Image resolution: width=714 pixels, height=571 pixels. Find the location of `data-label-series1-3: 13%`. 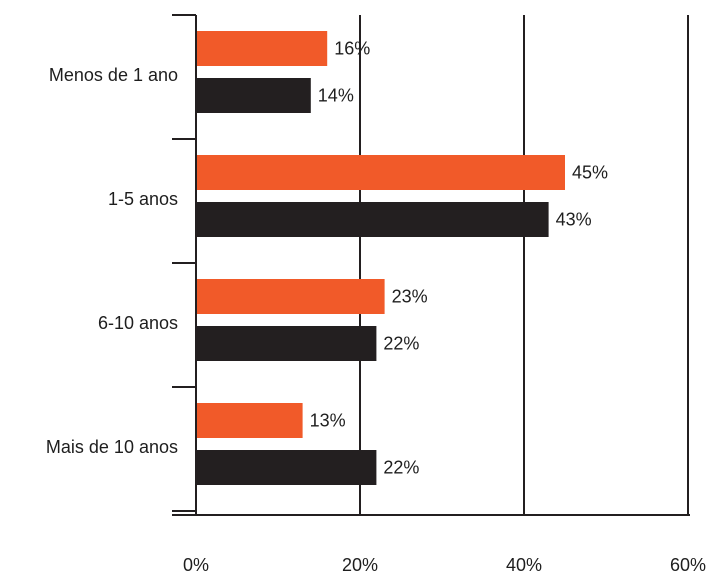

data-label-series1-3: 13% is located at coordinates (328, 421).